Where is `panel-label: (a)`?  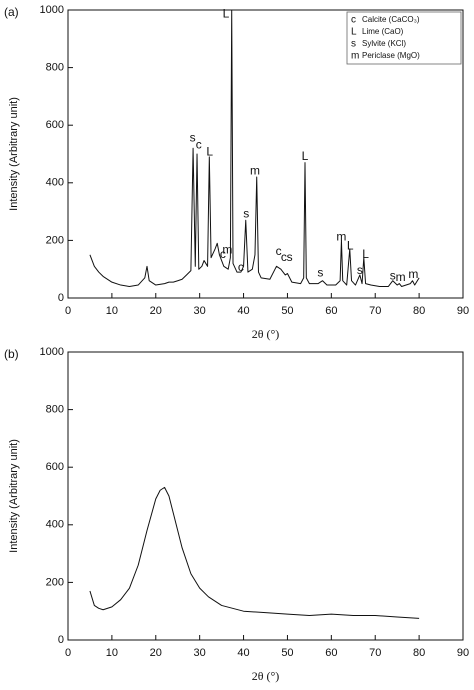 panel-label: (a) is located at coordinates (11, 12).